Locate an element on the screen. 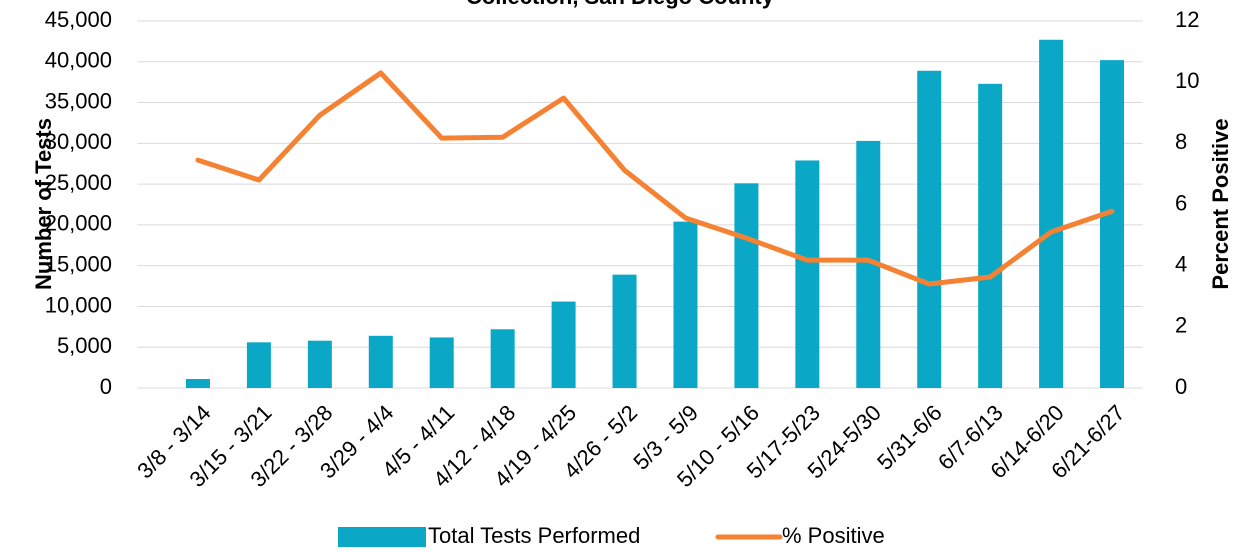 The image size is (1246, 551). y-tick-label: 40,000 is located at coordinates (78, 60).